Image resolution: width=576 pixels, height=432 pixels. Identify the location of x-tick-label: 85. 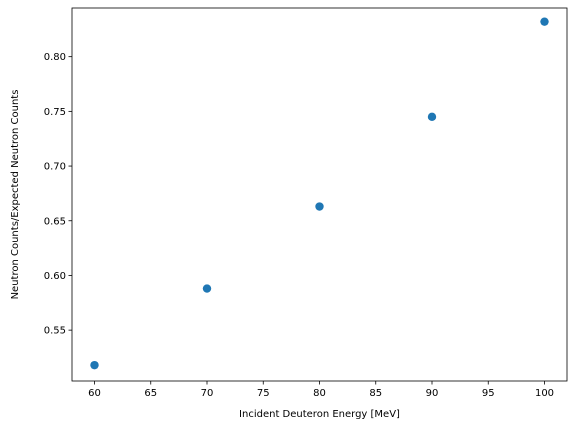
(375, 393).